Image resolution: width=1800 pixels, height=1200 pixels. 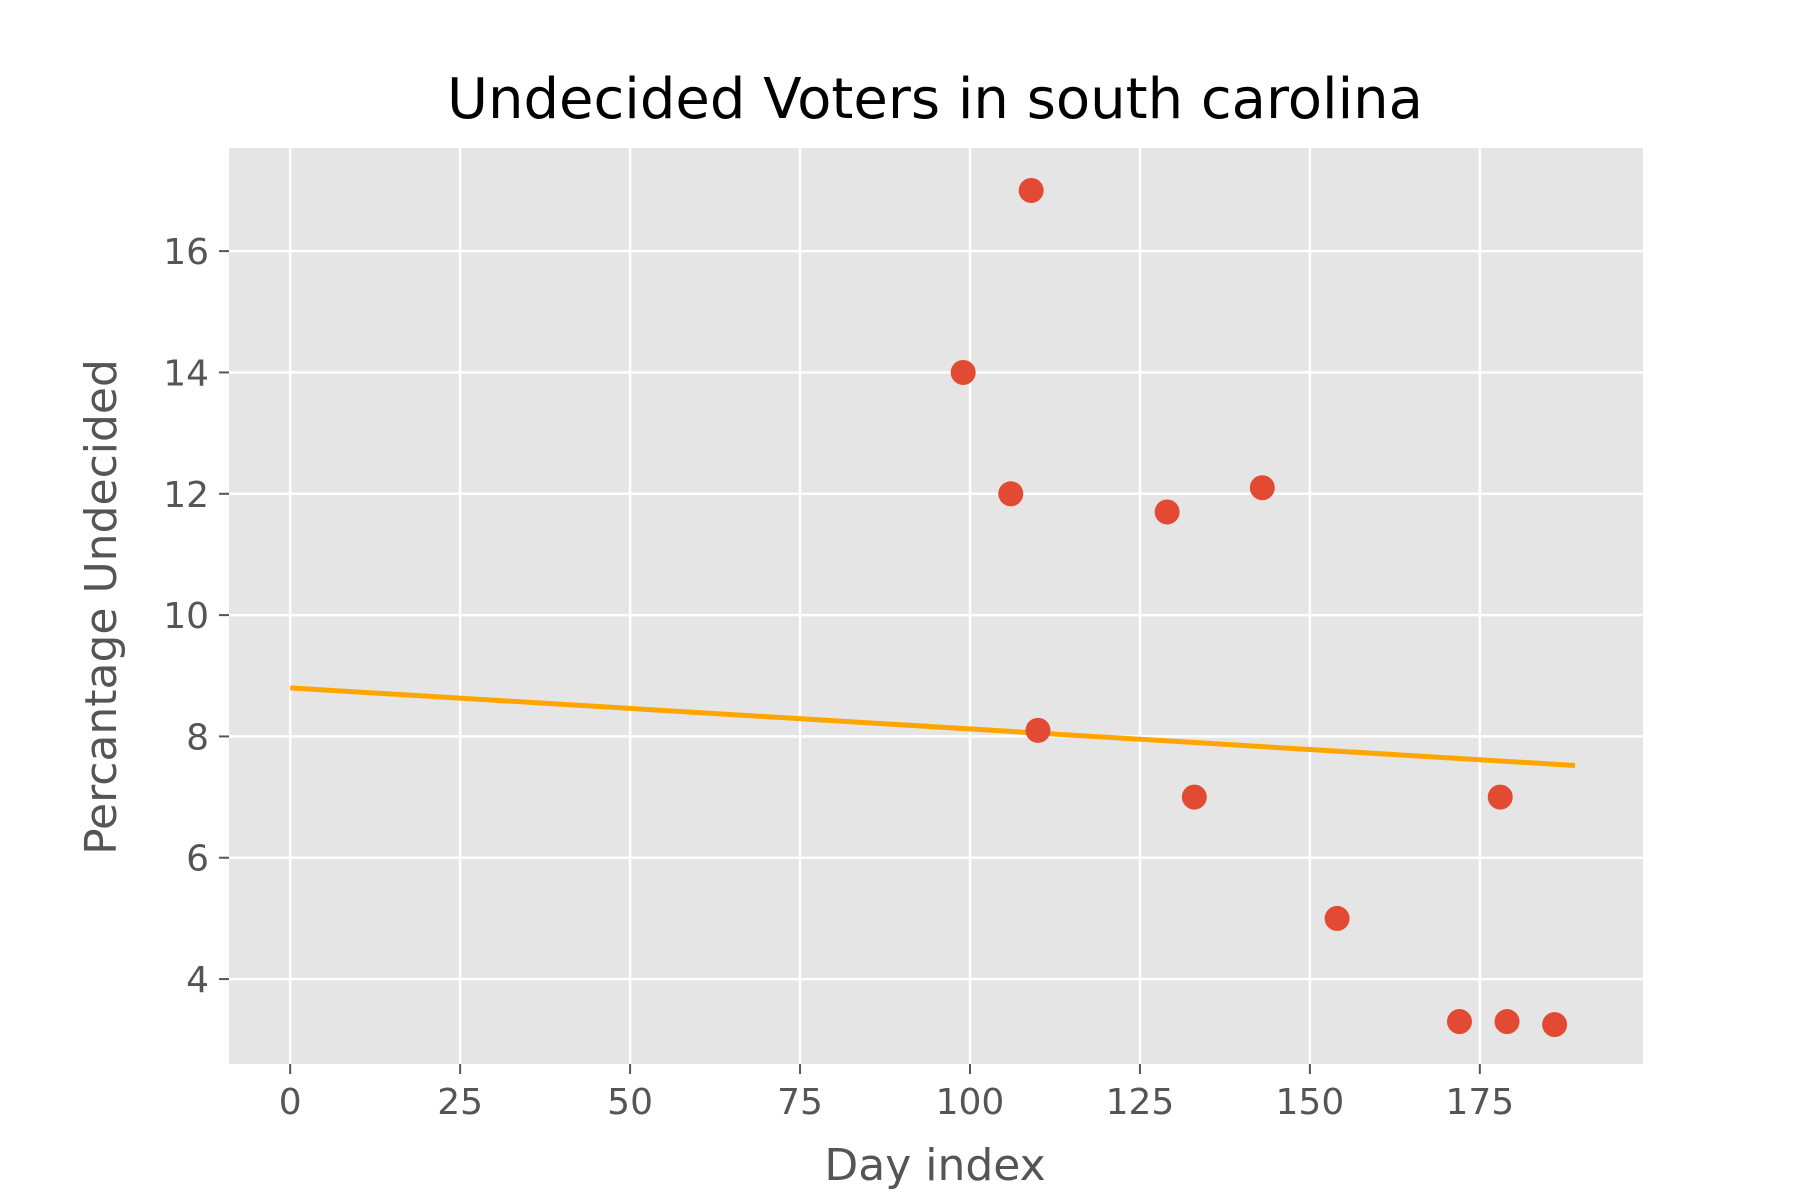 I want to click on chart-title: Undecided Voters in south carolina, so click(x=935, y=99).